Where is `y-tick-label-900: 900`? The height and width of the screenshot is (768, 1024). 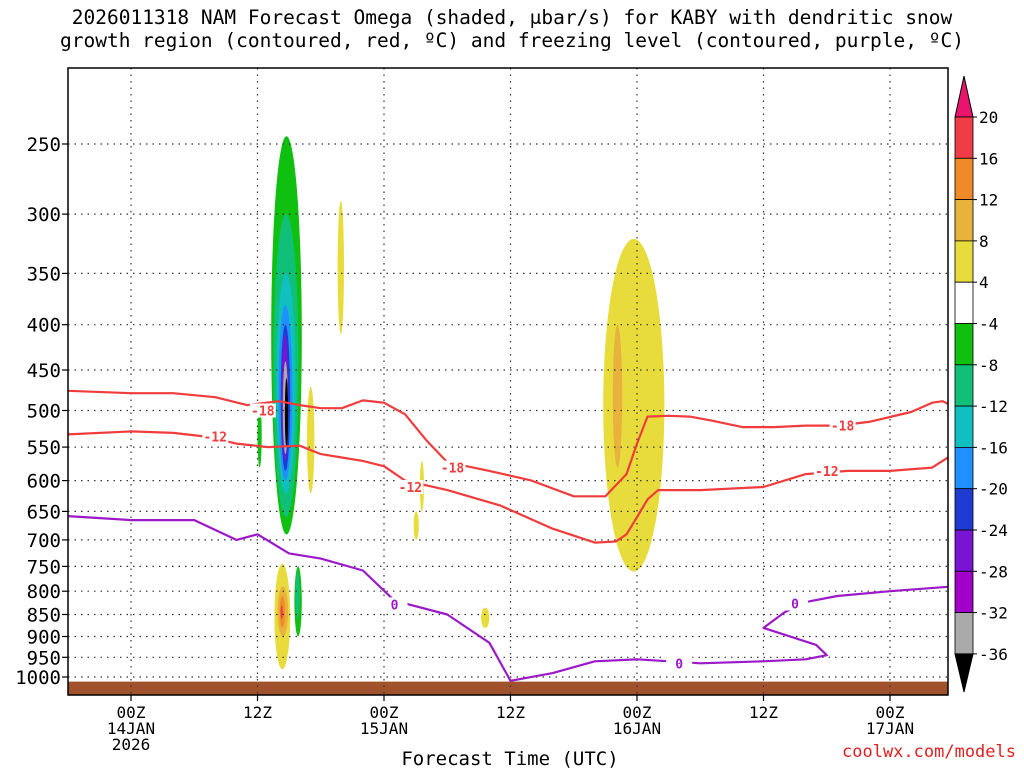
y-tick-label-900: 900 is located at coordinates (44, 638).